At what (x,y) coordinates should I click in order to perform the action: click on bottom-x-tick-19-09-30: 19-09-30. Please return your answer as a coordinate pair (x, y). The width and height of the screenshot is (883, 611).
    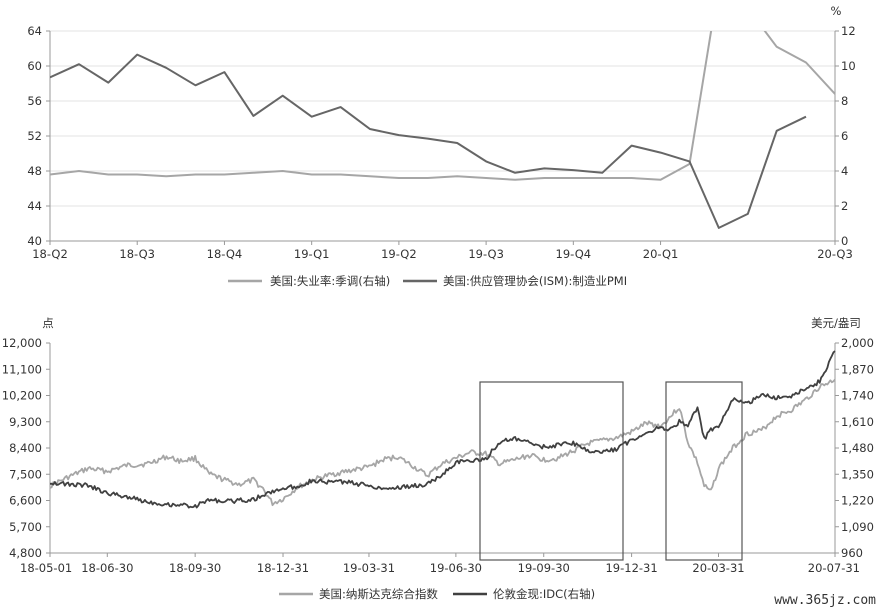
    Looking at the image, I should click on (544, 568).